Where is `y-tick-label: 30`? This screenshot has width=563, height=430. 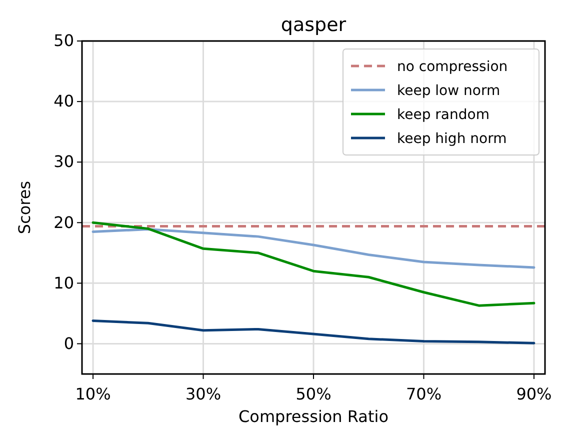
y-tick-label: 30 is located at coordinates (64, 162).